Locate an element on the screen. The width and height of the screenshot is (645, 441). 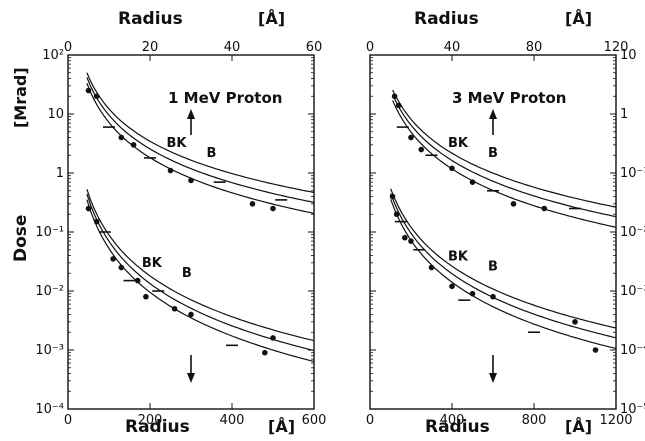
top-x-tick-label: 0 is located at coordinates (370, 47).